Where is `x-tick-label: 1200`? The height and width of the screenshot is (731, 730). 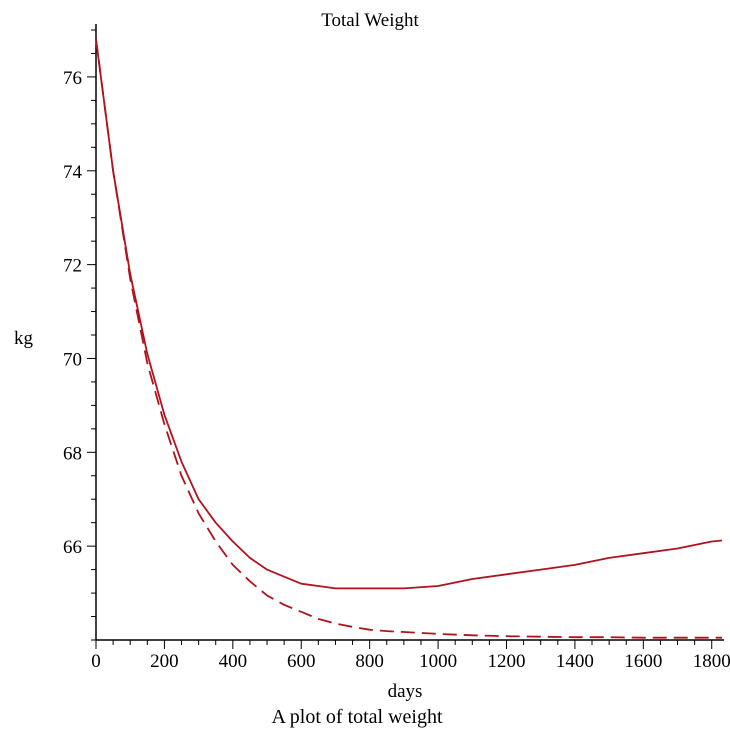 x-tick-label: 1200 is located at coordinates (506, 661).